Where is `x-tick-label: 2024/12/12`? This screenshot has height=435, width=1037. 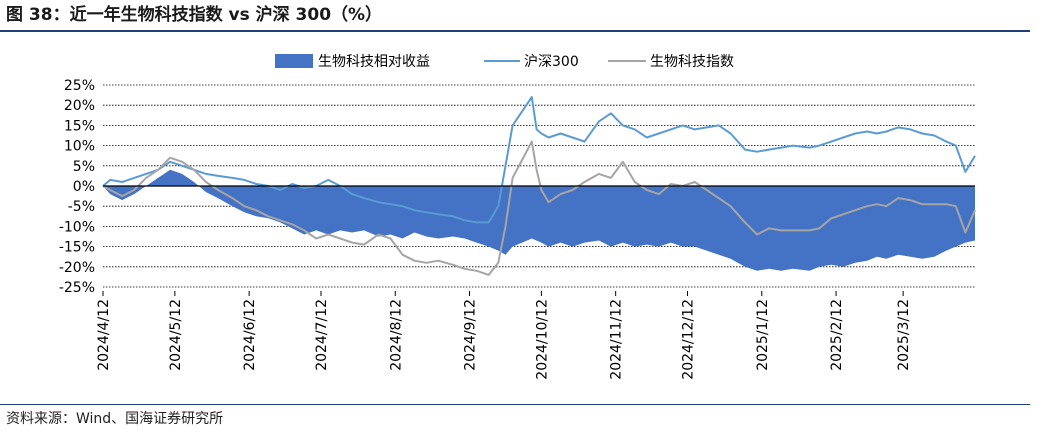 x-tick-label: 2024/12/12 is located at coordinates (689, 339).